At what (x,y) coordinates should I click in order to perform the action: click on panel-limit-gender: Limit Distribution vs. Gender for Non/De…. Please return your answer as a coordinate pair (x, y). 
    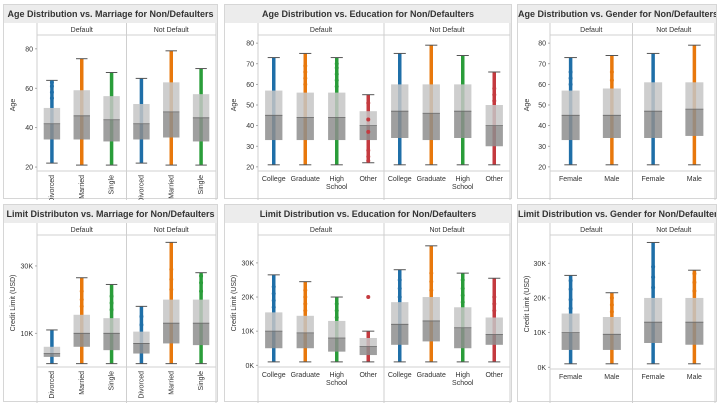
    Looking at the image, I should click on (617, 303).